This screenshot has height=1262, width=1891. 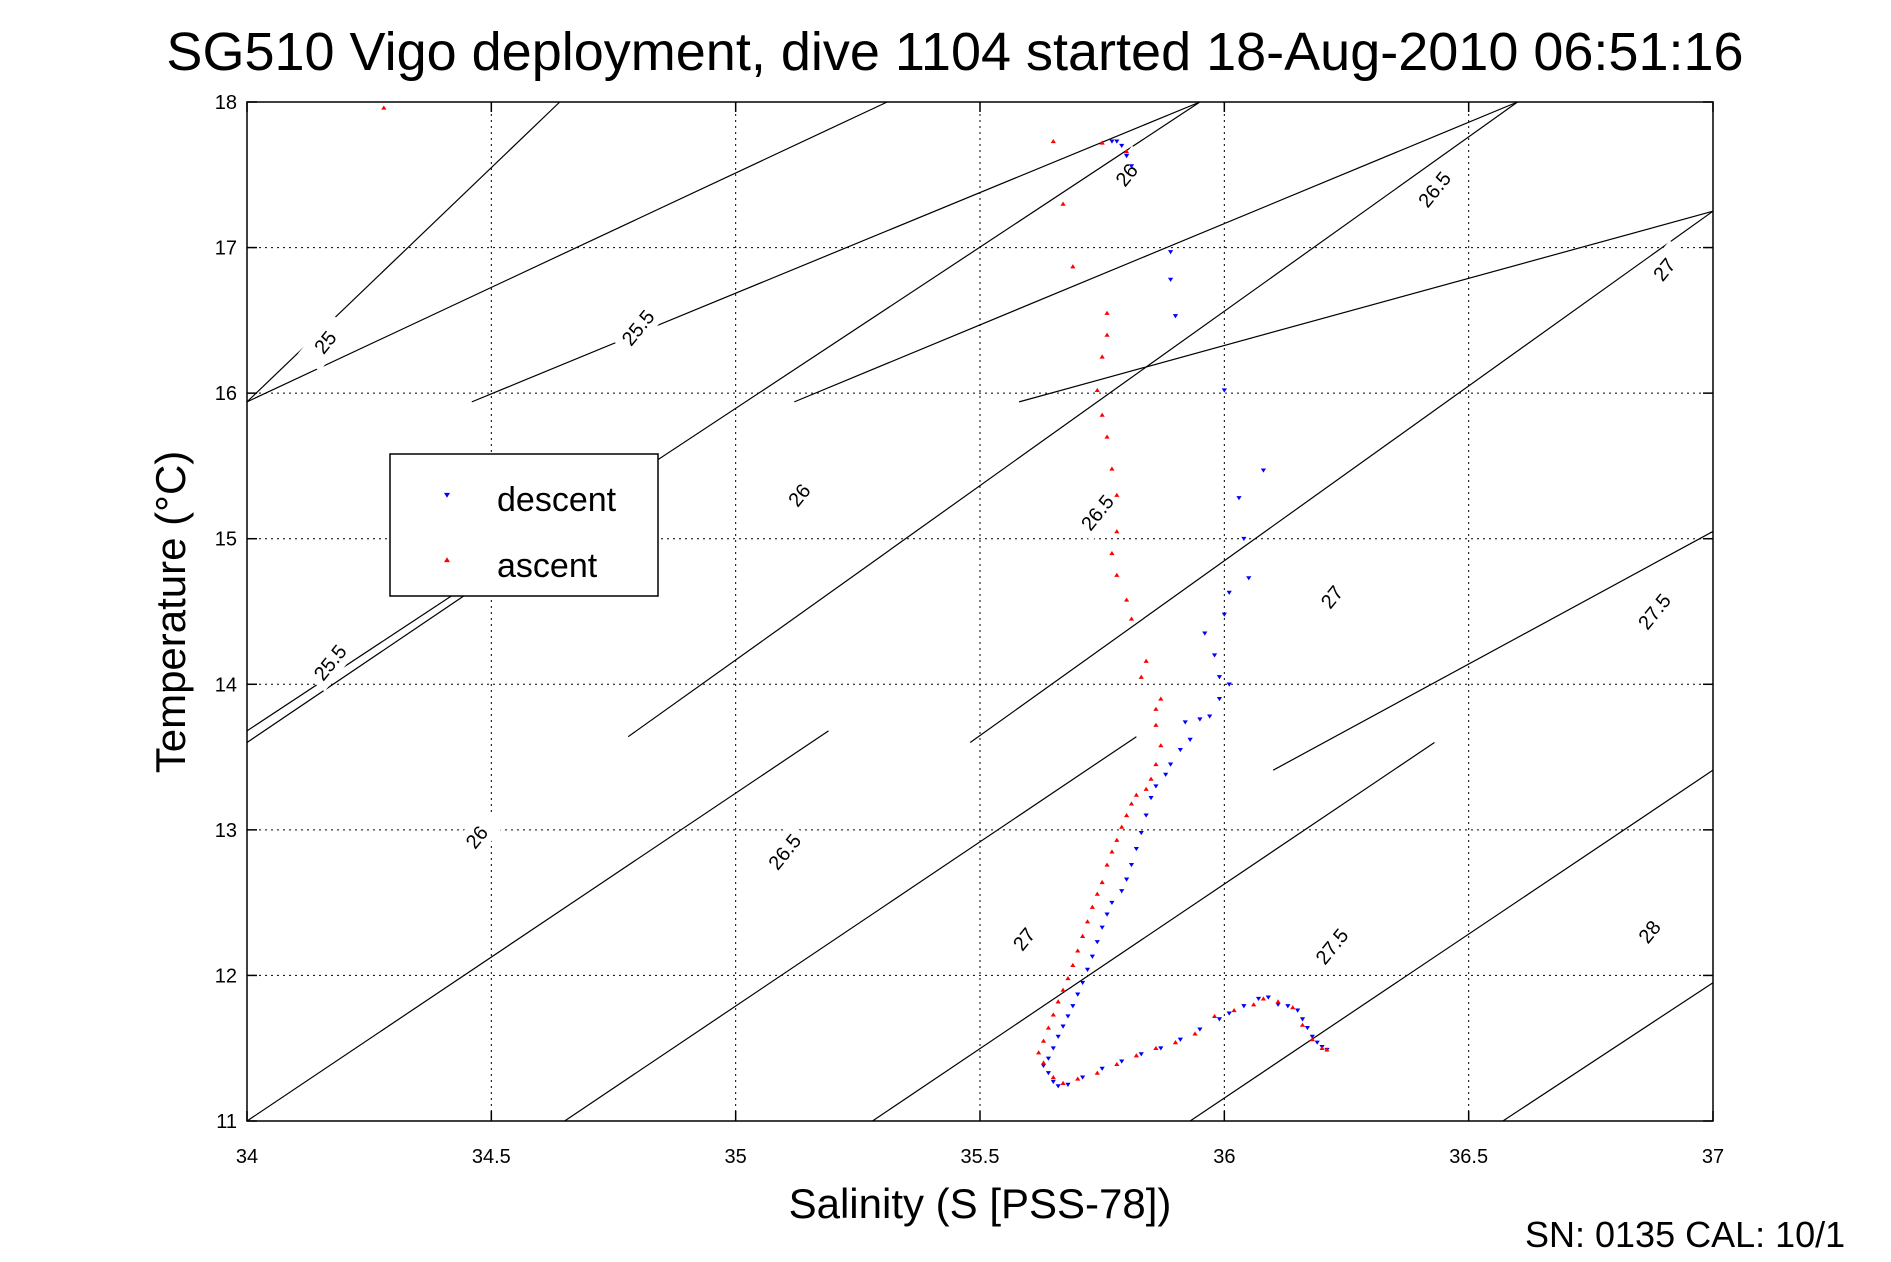 What do you see at coordinates (980, 1203) in the screenshot?
I see `x-axis-label: Salinity (S [PSS-78])` at bounding box center [980, 1203].